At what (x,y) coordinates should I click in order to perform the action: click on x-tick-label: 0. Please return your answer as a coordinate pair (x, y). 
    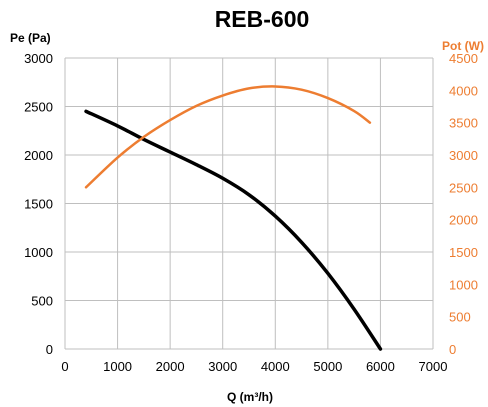
    Looking at the image, I should click on (64, 366).